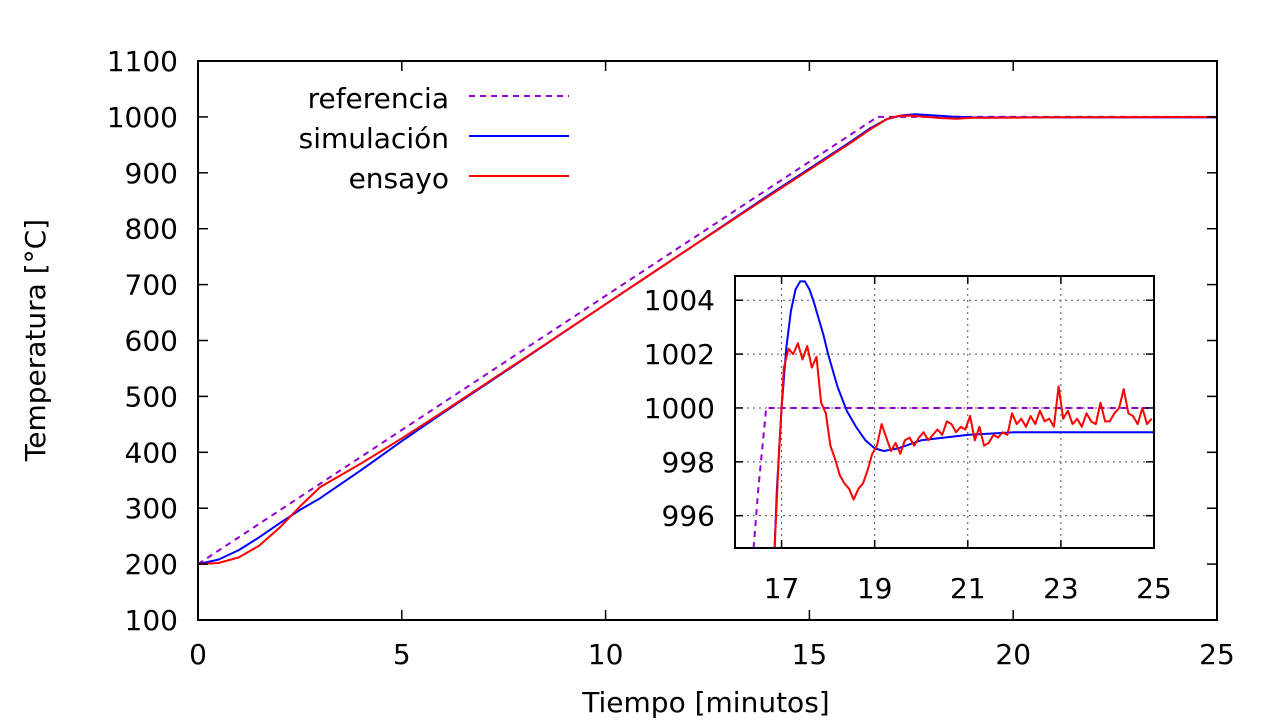 This screenshot has height=725, width=1280. Describe the element at coordinates (151, 452) in the screenshot. I see `main-y-tick-label-400: 400` at that location.